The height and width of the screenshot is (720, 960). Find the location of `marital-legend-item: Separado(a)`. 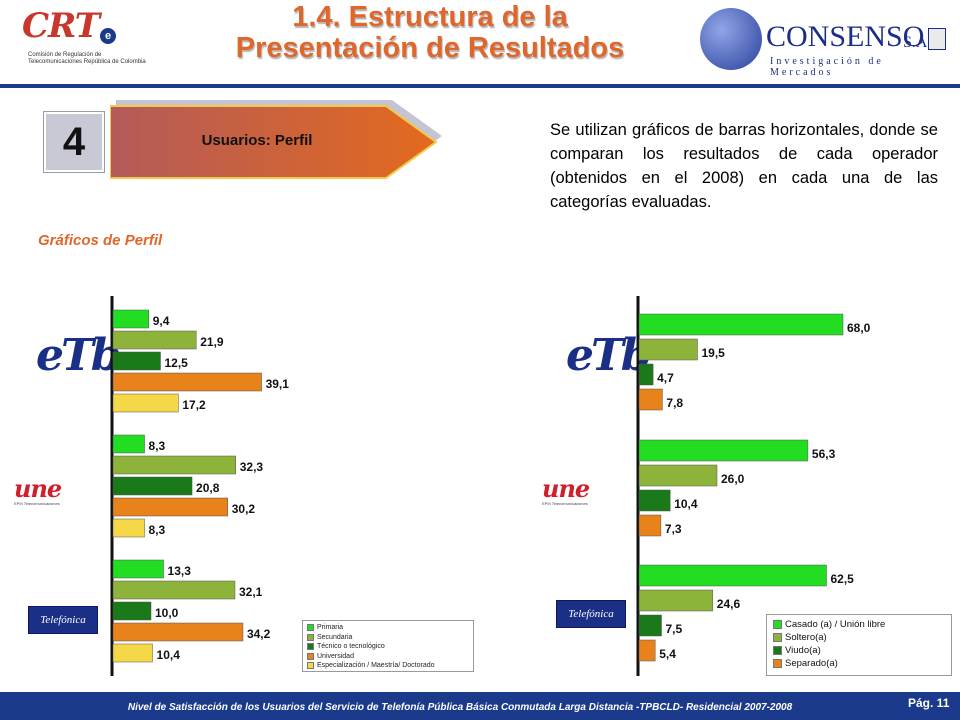

marital-legend-item: Separado(a) is located at coordinates (859, 663).